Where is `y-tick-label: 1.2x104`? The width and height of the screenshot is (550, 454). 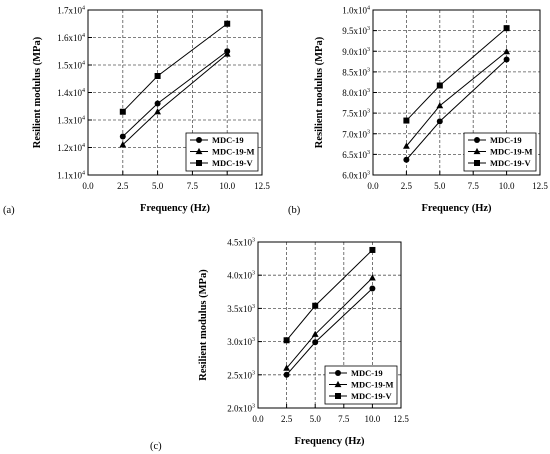 y-tick-label: 1.2x104 is located at coordinates (71, 148).